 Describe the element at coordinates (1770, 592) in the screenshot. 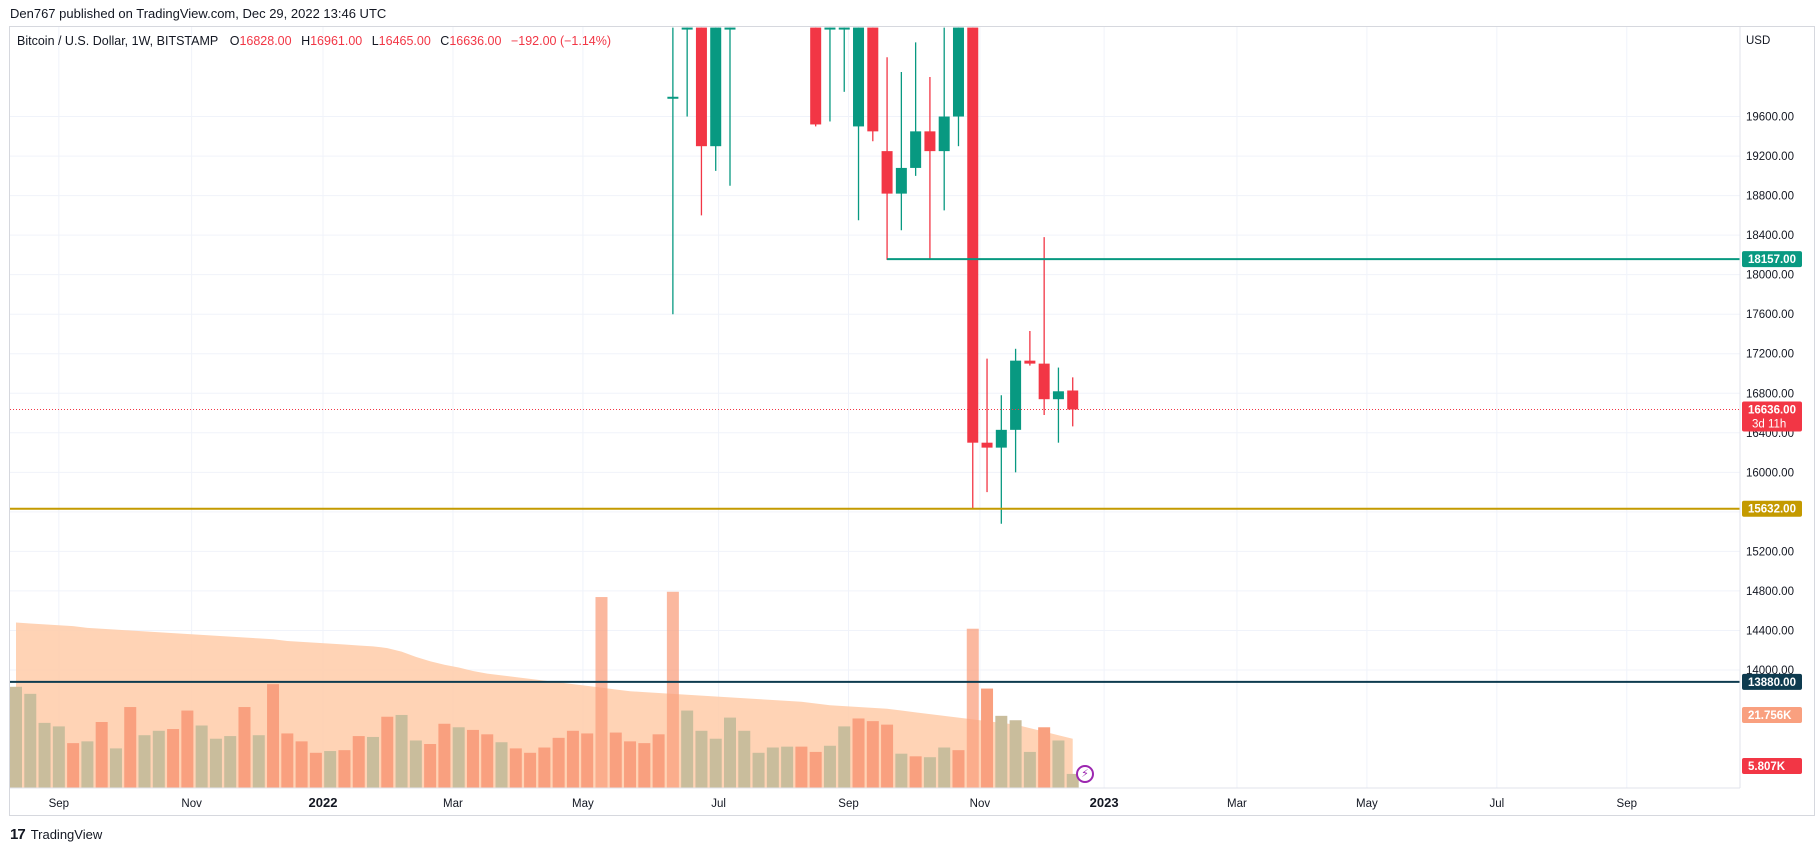

I see `price-tick-label: 14800.00` at that location.